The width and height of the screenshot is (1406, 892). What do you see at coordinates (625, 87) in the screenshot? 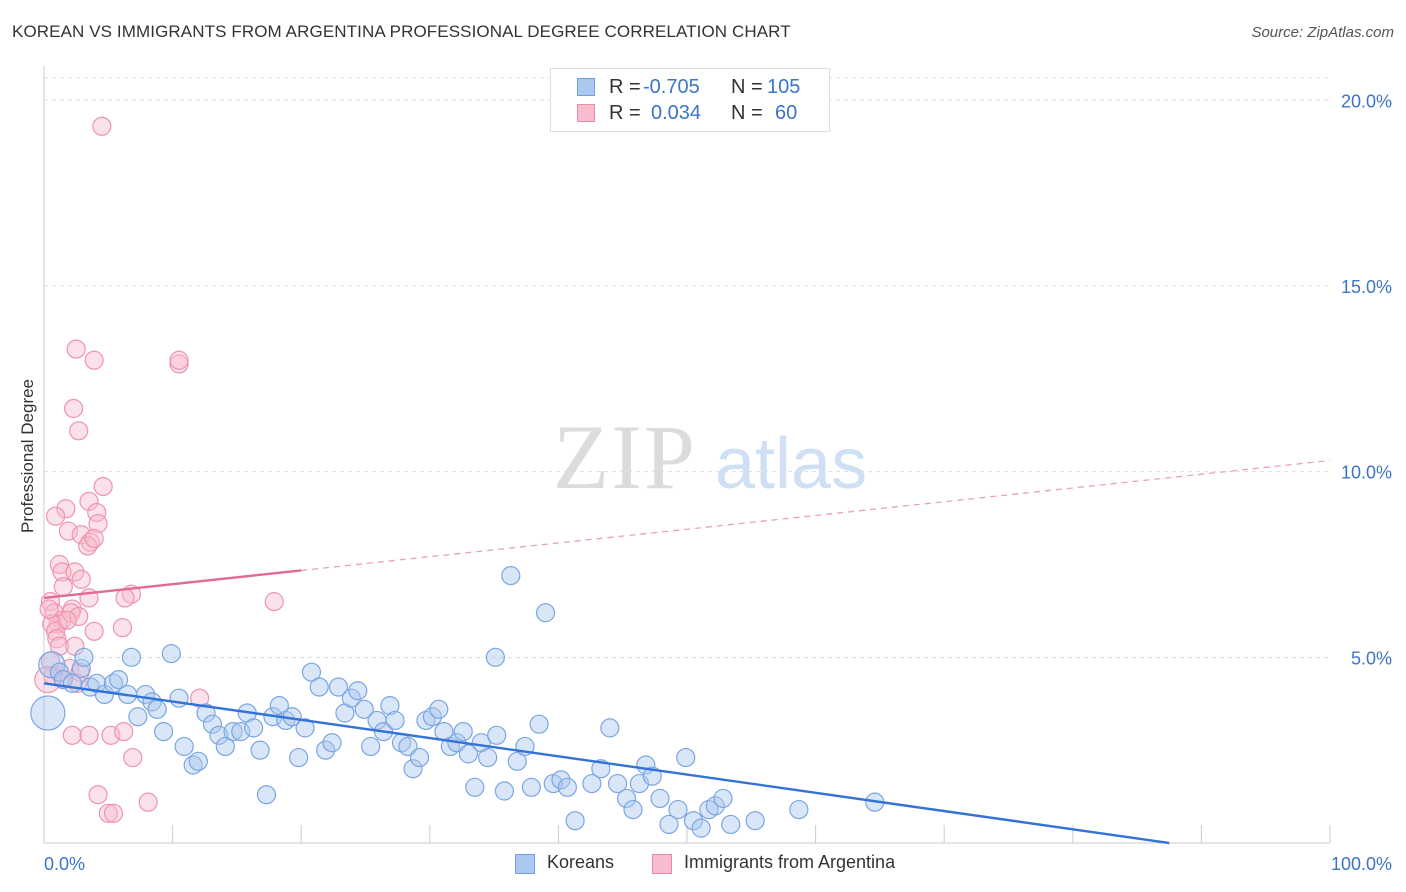
I see `legend-r-label: R =` at bounding box center [625, 87].